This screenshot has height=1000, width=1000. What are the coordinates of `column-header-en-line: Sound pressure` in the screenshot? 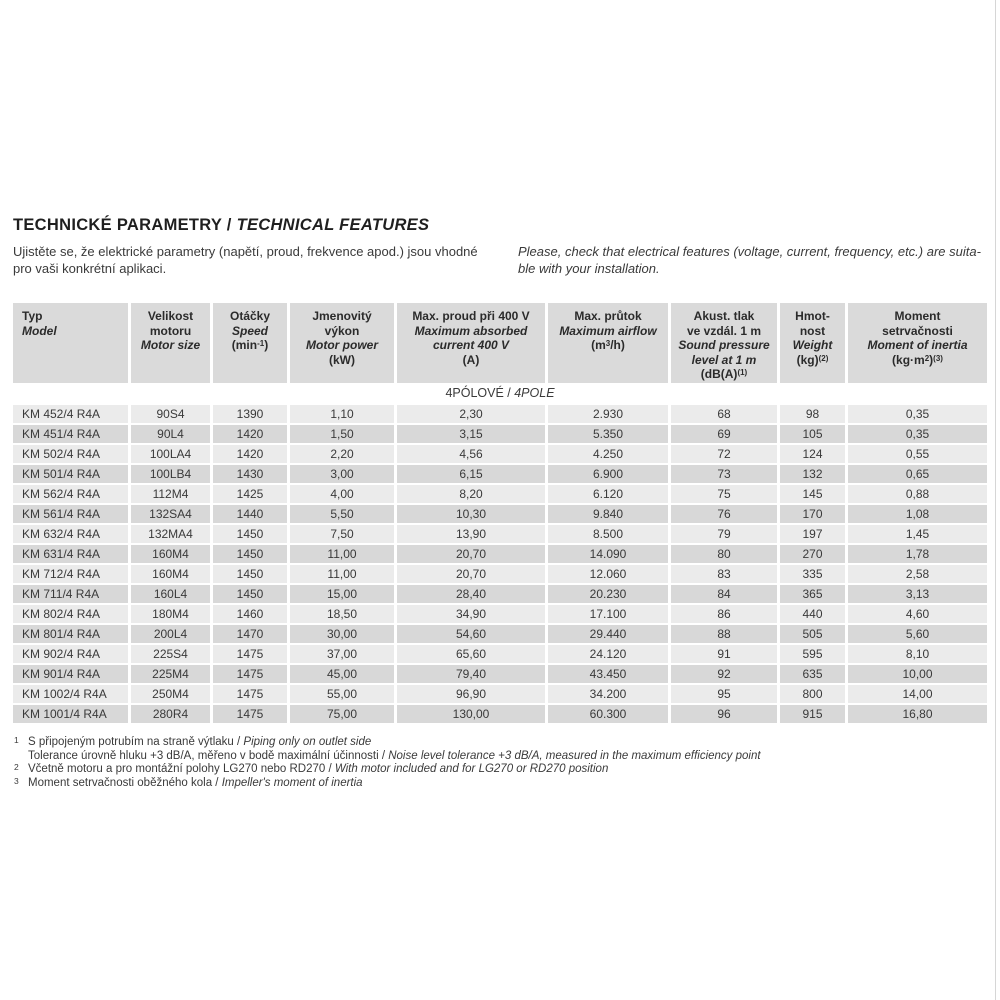 It's located at (724, 345).